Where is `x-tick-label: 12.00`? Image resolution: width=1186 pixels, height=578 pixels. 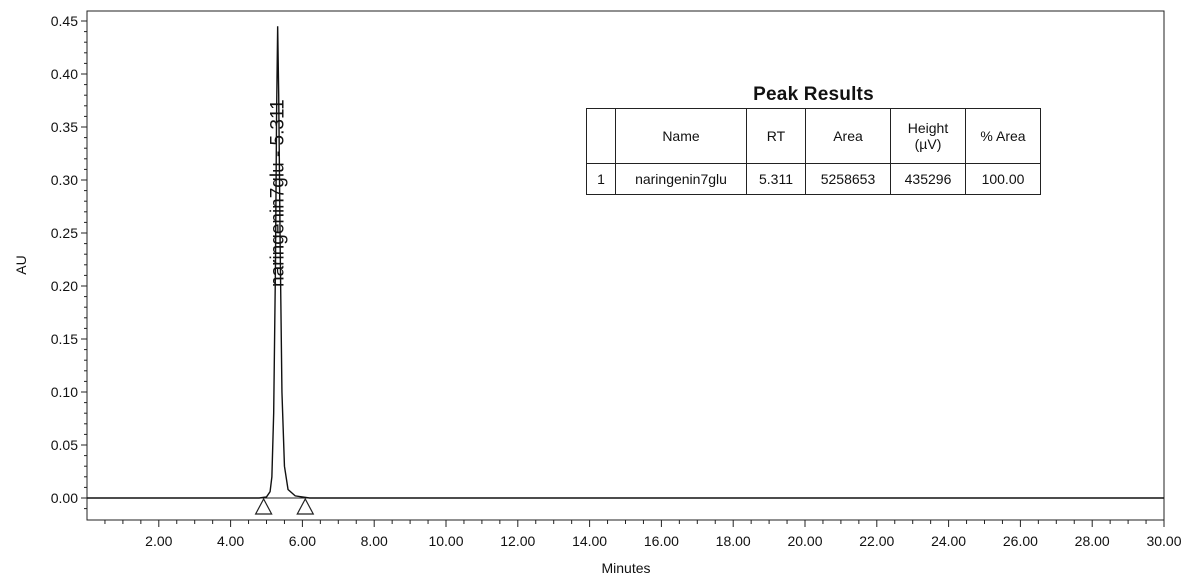
x-tick-label: 12.00 is located at coordinates (517, 541).